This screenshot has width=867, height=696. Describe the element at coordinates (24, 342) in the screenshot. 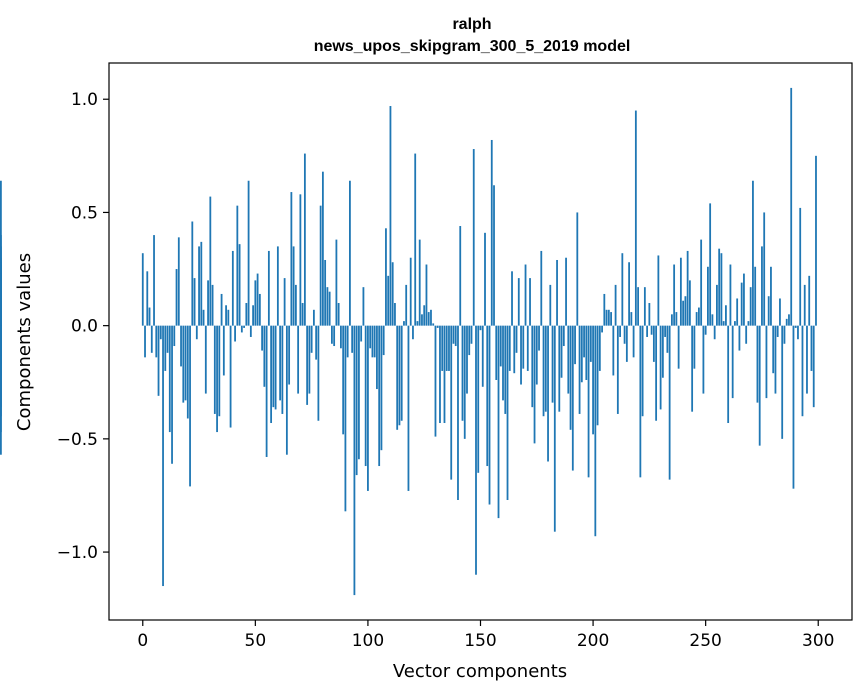

I see `y-axis-label: Components values` at that location.